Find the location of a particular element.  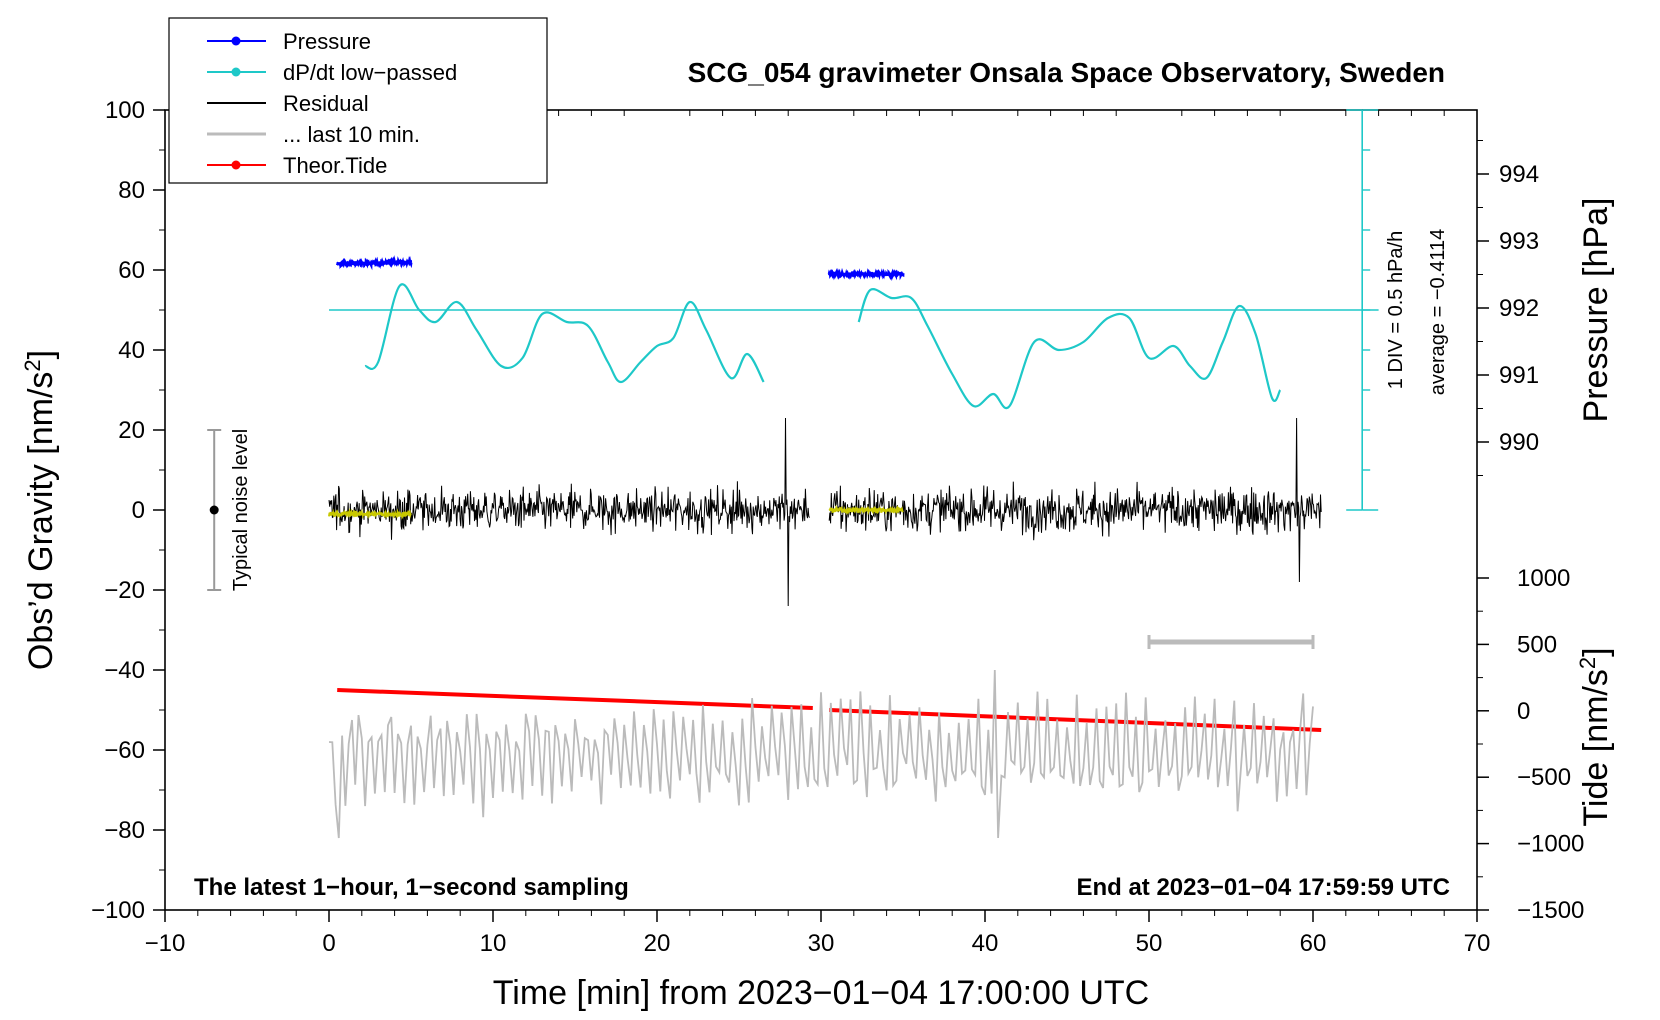

tide-axis-title-sup: 2 is located at coordinates (1587, 663).